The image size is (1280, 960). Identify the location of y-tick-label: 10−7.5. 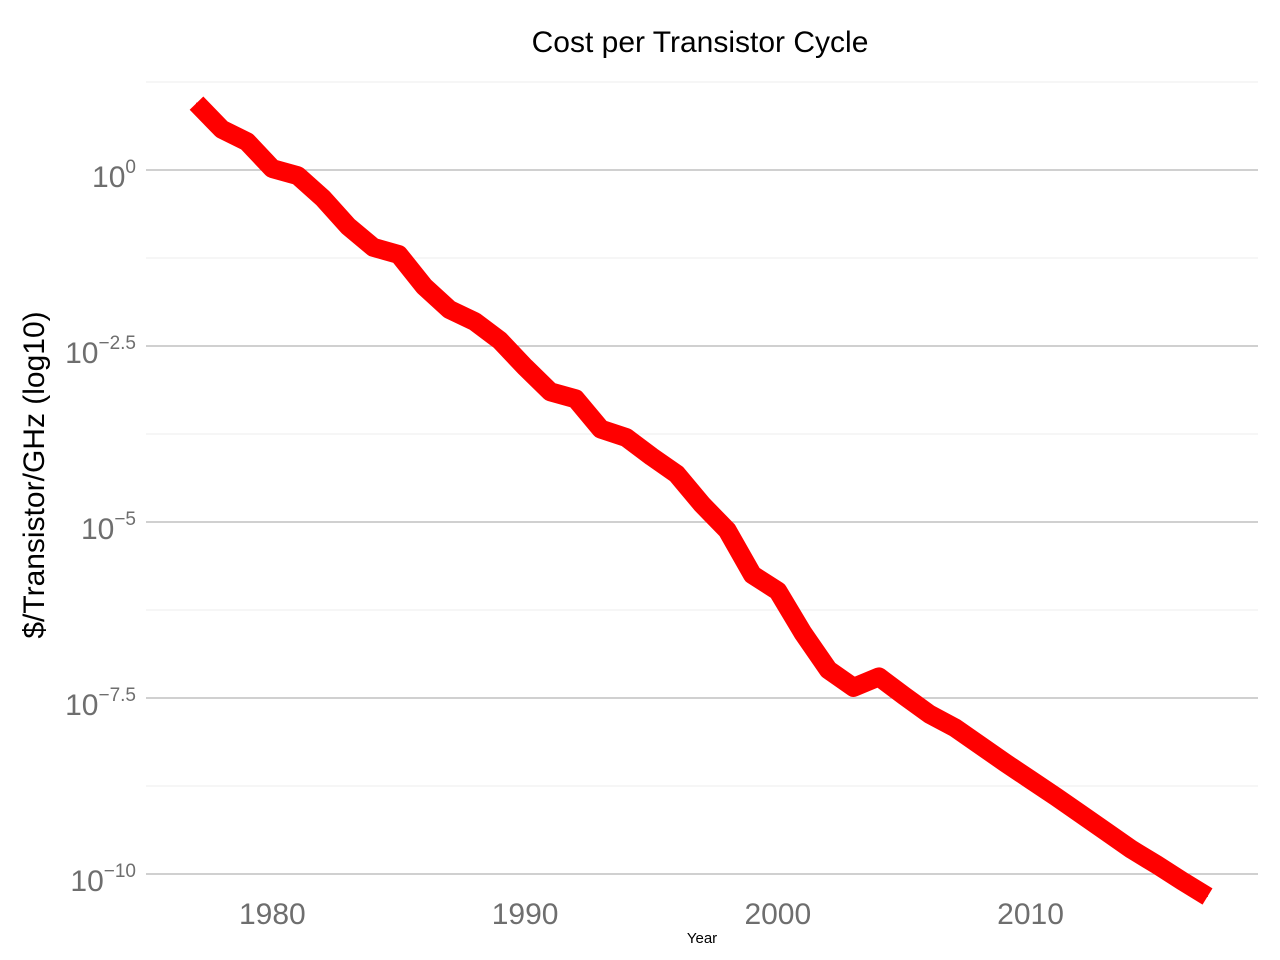
(100, 703).